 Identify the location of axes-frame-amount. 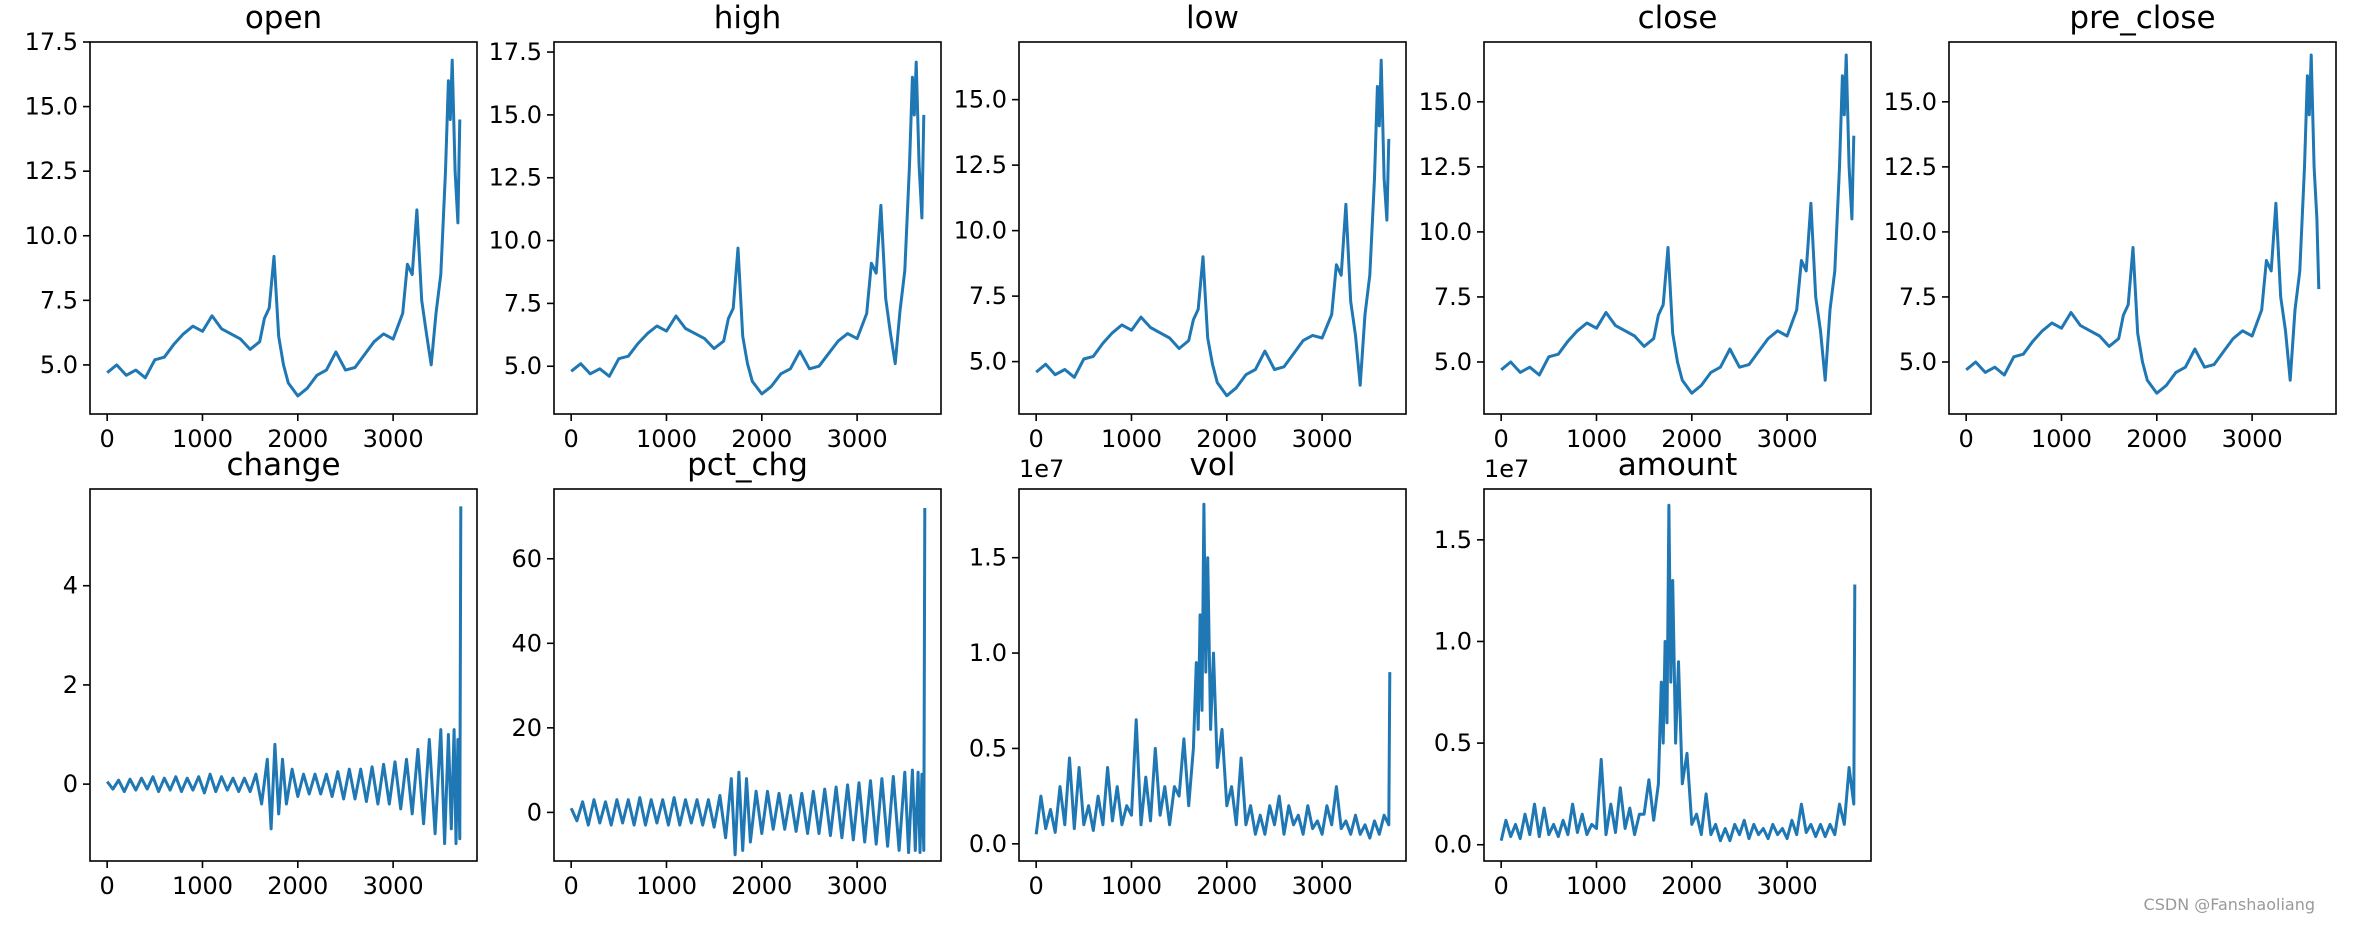
(1677, 675).